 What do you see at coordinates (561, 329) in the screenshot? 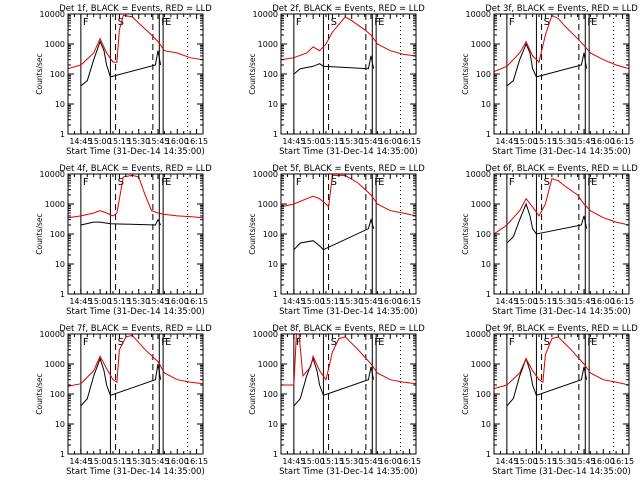
I see `chart-title: Det 9f, BLACK = Events, RED = LLD` at bounding box center [561, 329].